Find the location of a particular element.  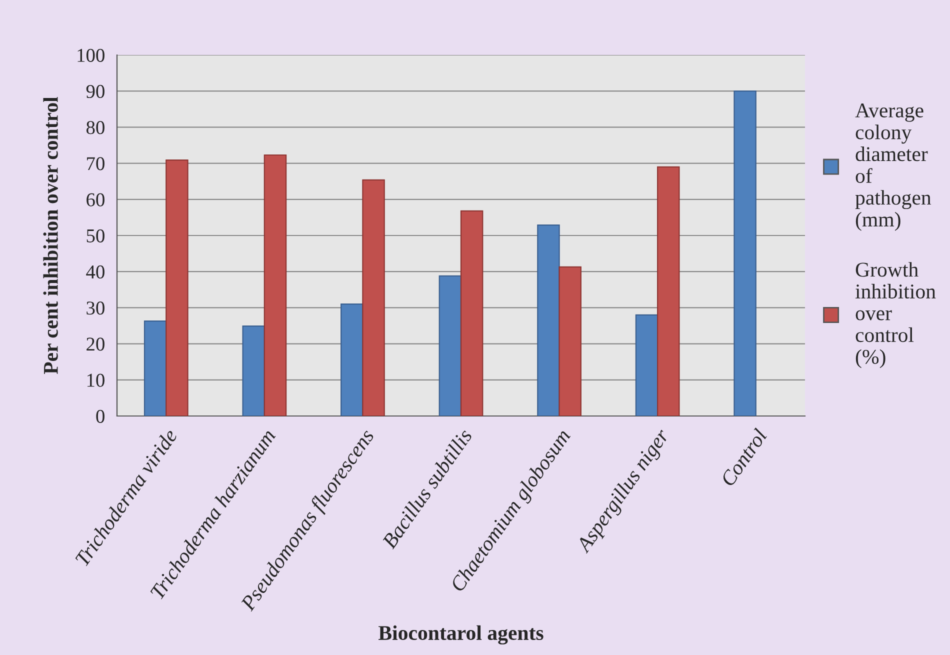

legend-label: Average colony diameter of pathogen (mm) is located at coordinates (893, 167).